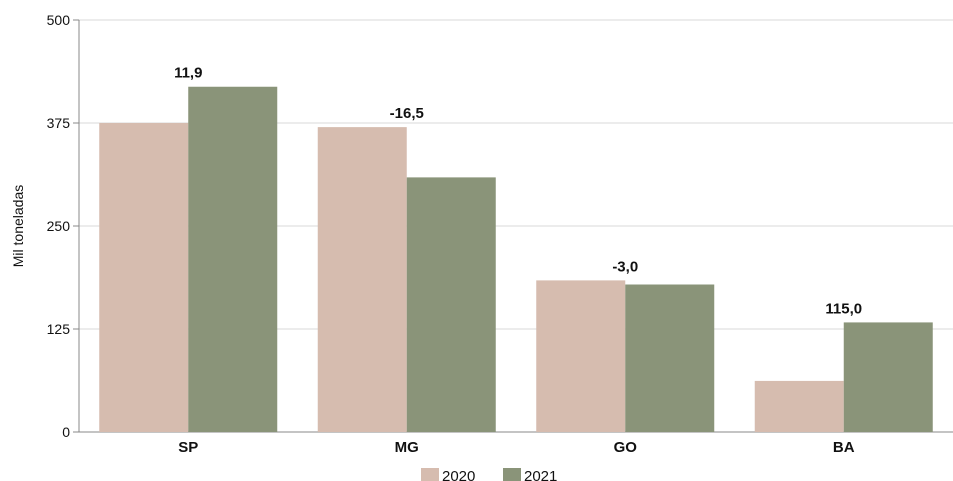  Describe the element at coordinates (66, 432) in the screenshot. I see `y-tick-label: 0` at that location.